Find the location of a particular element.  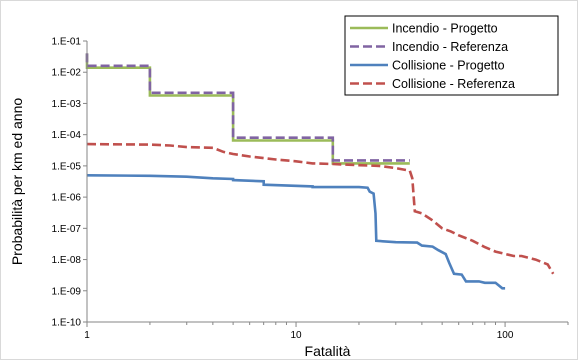

y-tick-label: 1.E-05 is located at coordinates (67, 166).